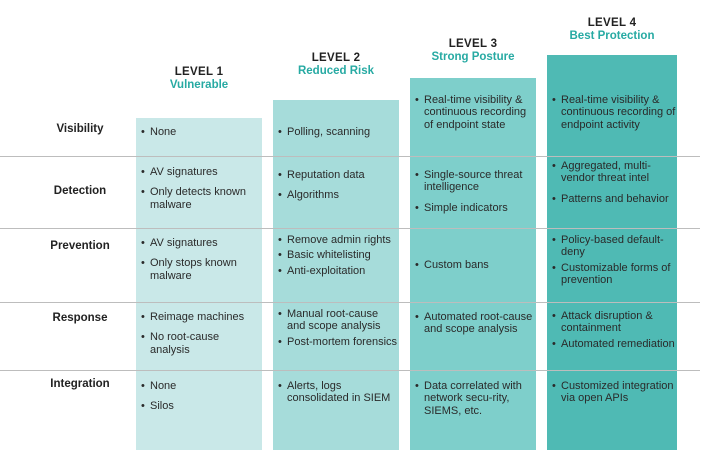 The width and height of the screenshot is (728, 466). What do you see at coordinates (474, 181) in the screenshot?
I see `list-item: Single-source threat intelligence` at bounding box center [474, 181].